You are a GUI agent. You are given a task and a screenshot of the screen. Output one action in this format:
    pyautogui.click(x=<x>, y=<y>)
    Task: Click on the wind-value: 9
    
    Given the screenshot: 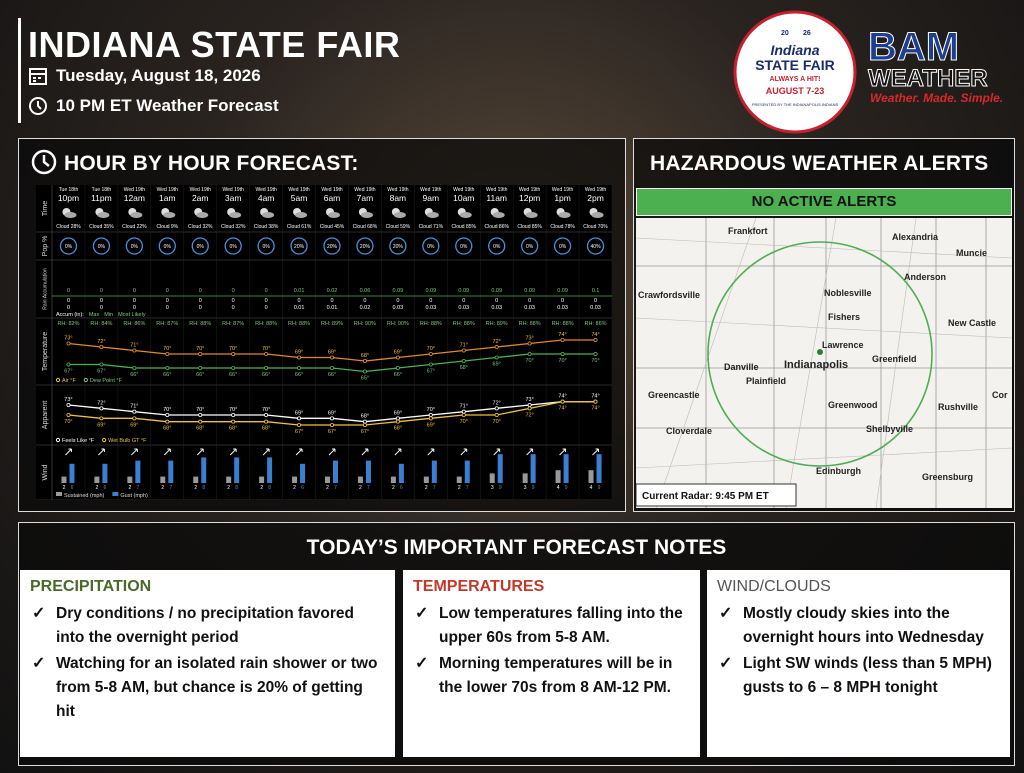 What is the action you would take?
    pyautogui.click(x=599, y=488)
    